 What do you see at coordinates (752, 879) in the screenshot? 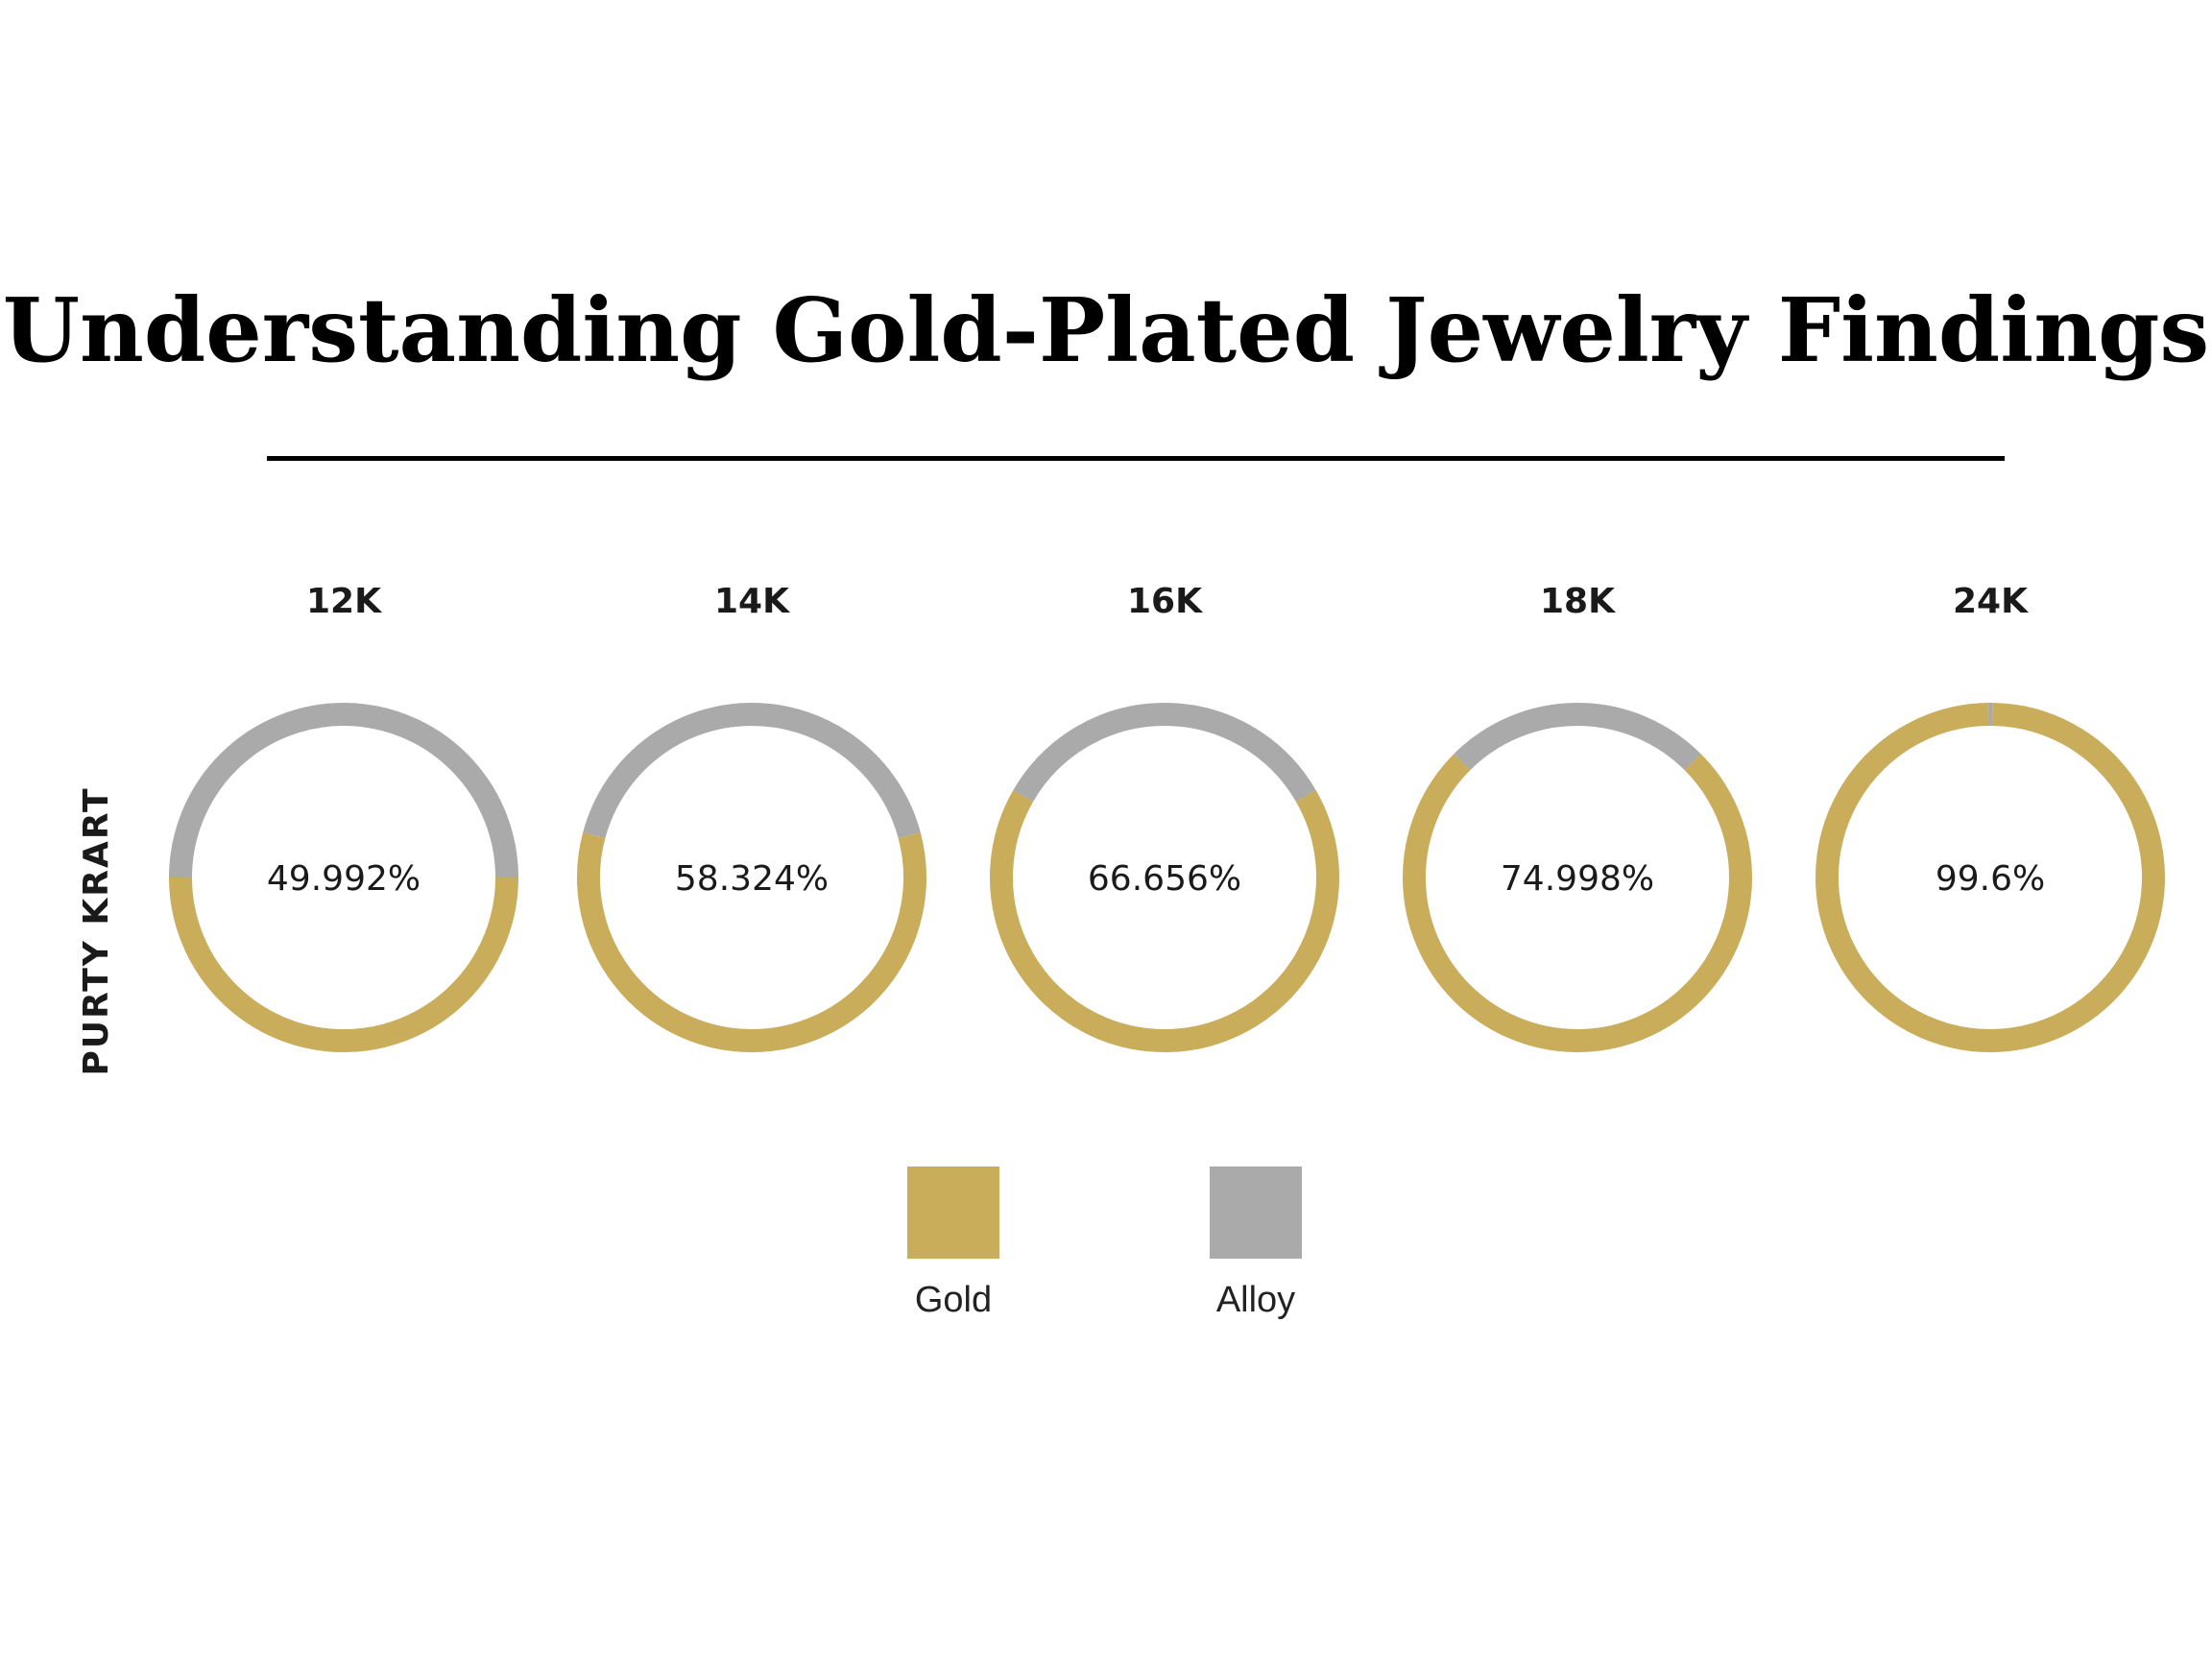
I see `purity-label-14k: 58.324%` at bounding box center [752, 879].